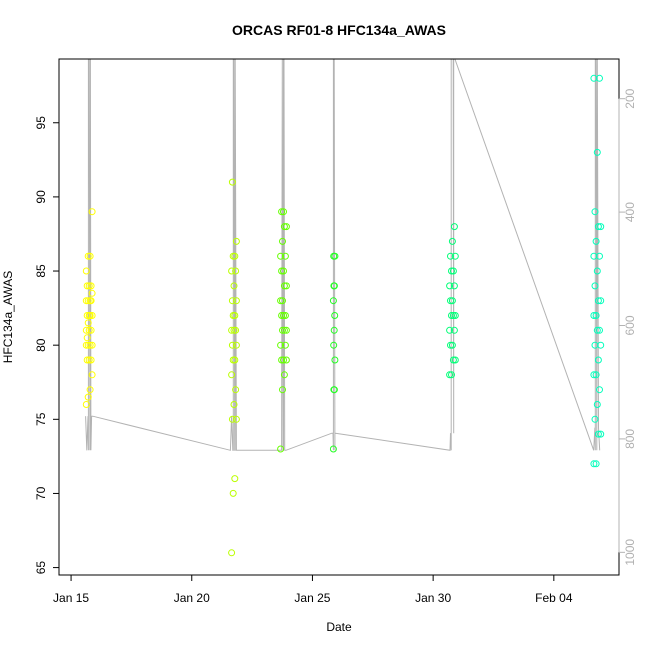 The width and height of the screenshot is (650, 650). I want to click on y-tick-label: 80, so click(41, 345).